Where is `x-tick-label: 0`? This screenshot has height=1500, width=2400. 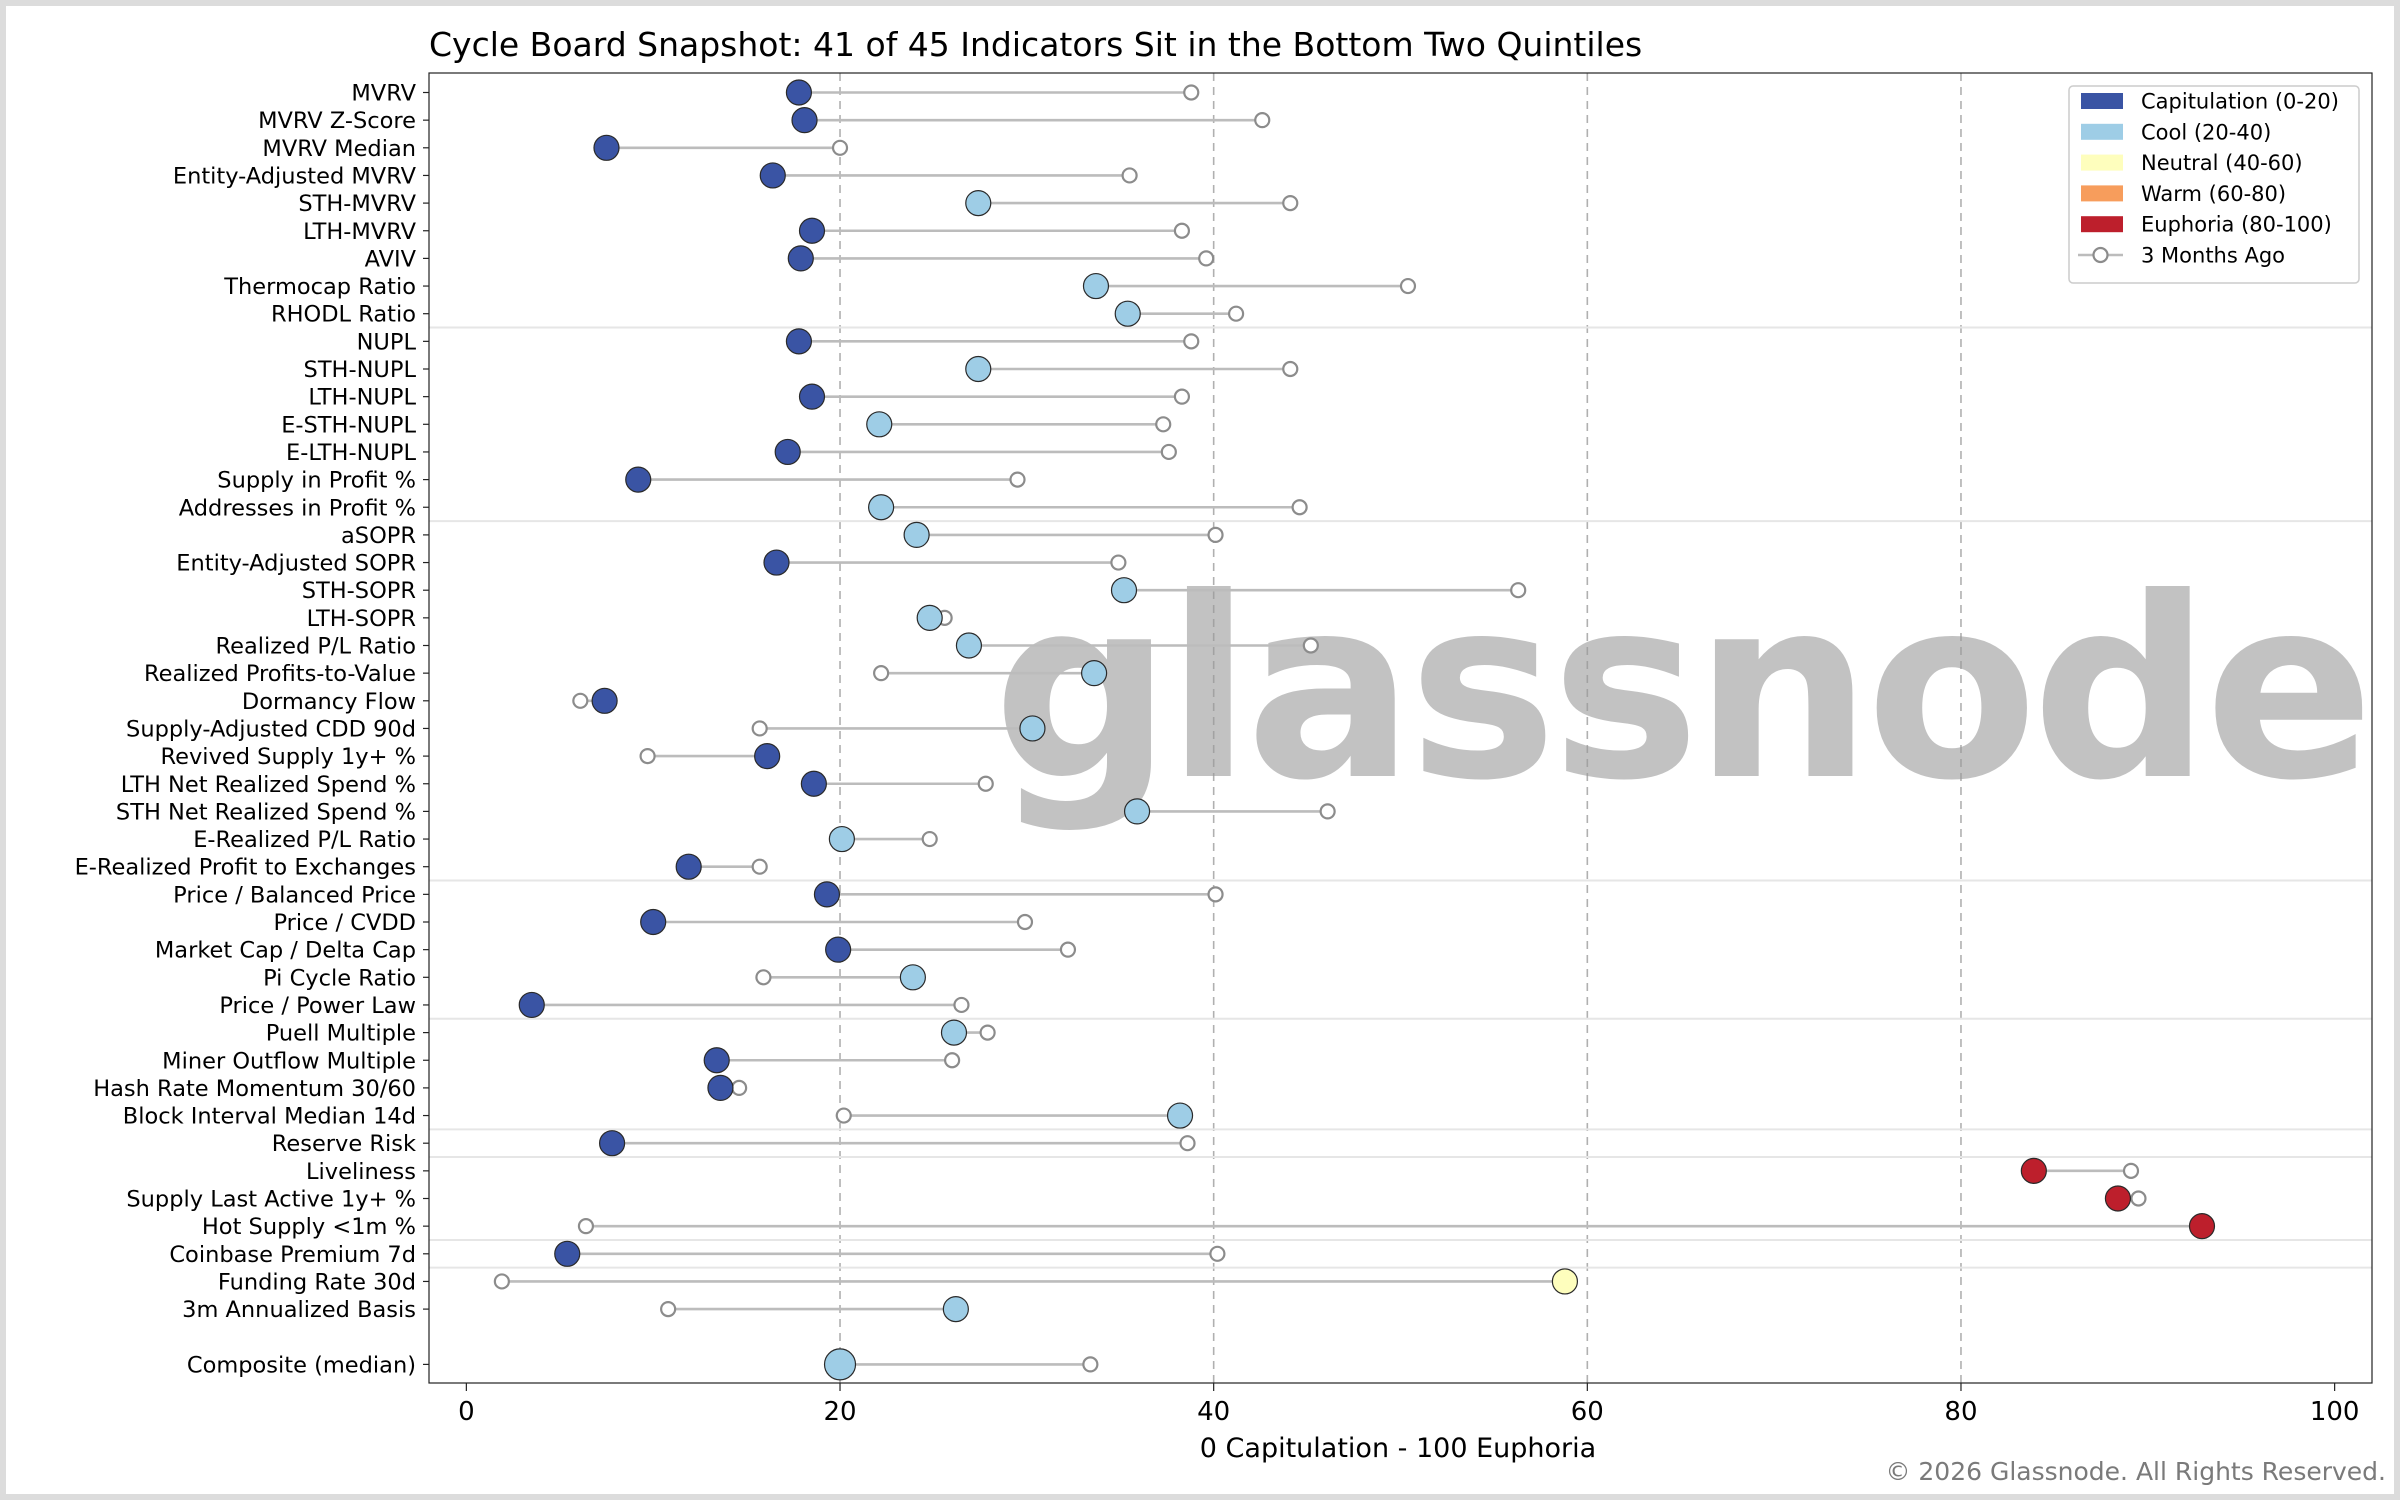
x-tick-label: 0 is located at coordinates (466, 1412).